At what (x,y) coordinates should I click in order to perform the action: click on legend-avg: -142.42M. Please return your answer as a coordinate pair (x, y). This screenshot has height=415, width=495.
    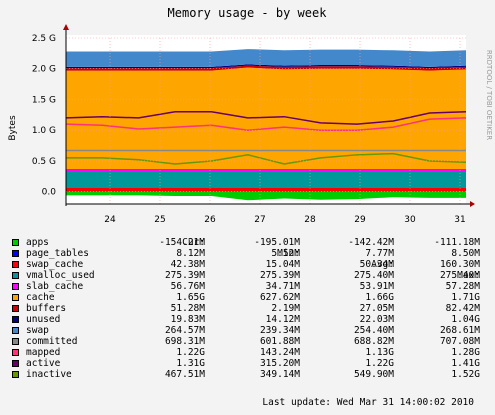
    Looking at the image, I should click on (371, 242).